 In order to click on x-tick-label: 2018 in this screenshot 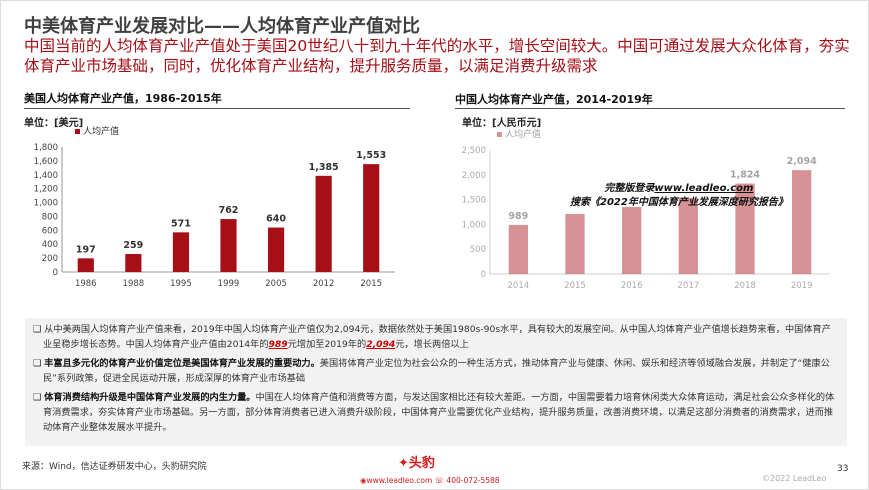, I will do `click(745, 286)`.